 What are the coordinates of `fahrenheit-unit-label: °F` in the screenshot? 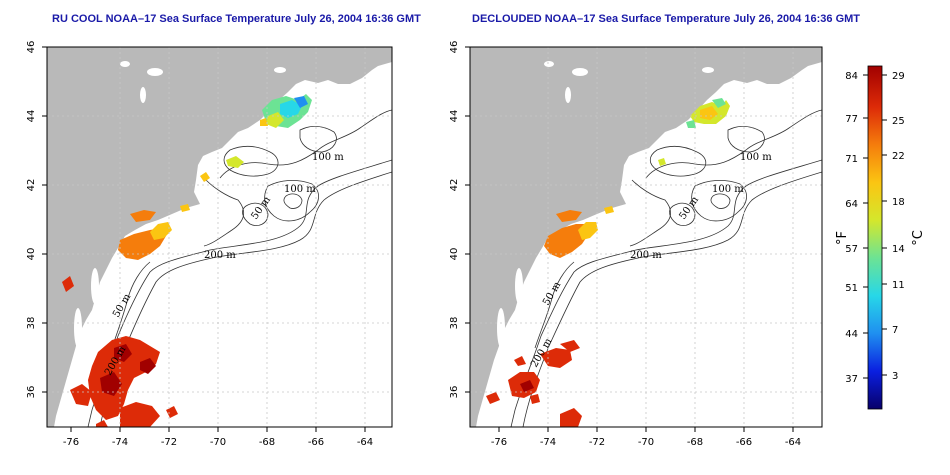 It's located at (842, 238).